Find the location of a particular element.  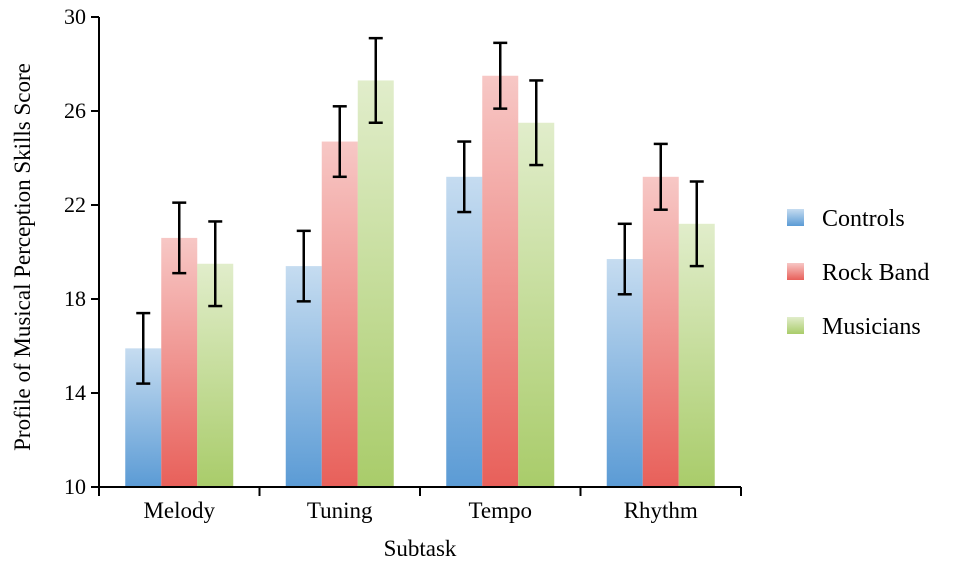

legend-label: Musicians is located at coordinates (871, 327).